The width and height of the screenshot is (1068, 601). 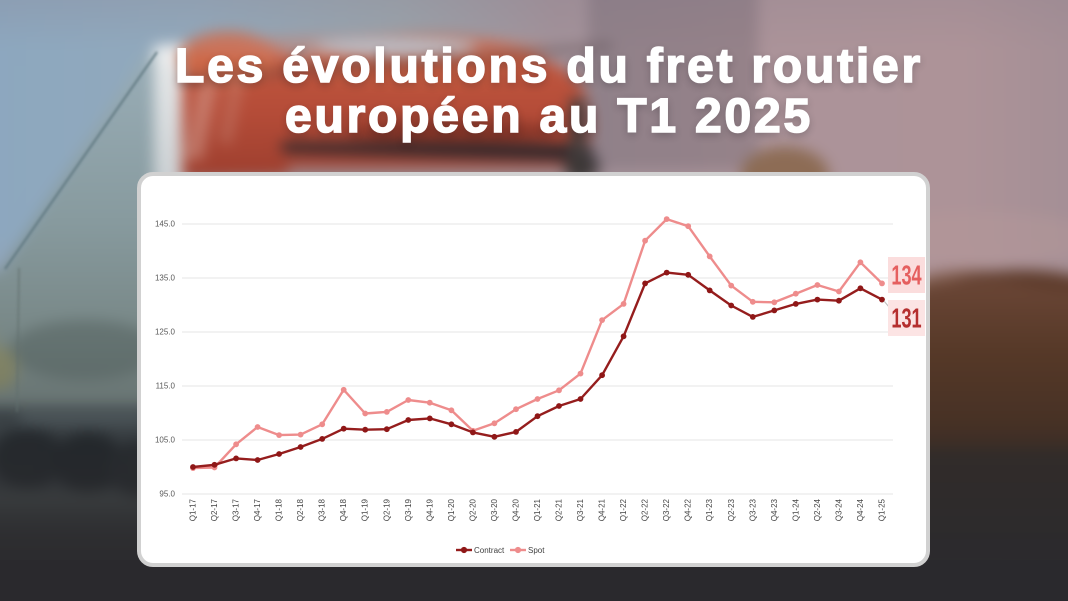 What do you see at coordinates (386, 509) in the screenshot?
I see `svg-text: Q2-19` at bounding box center [386, 509].